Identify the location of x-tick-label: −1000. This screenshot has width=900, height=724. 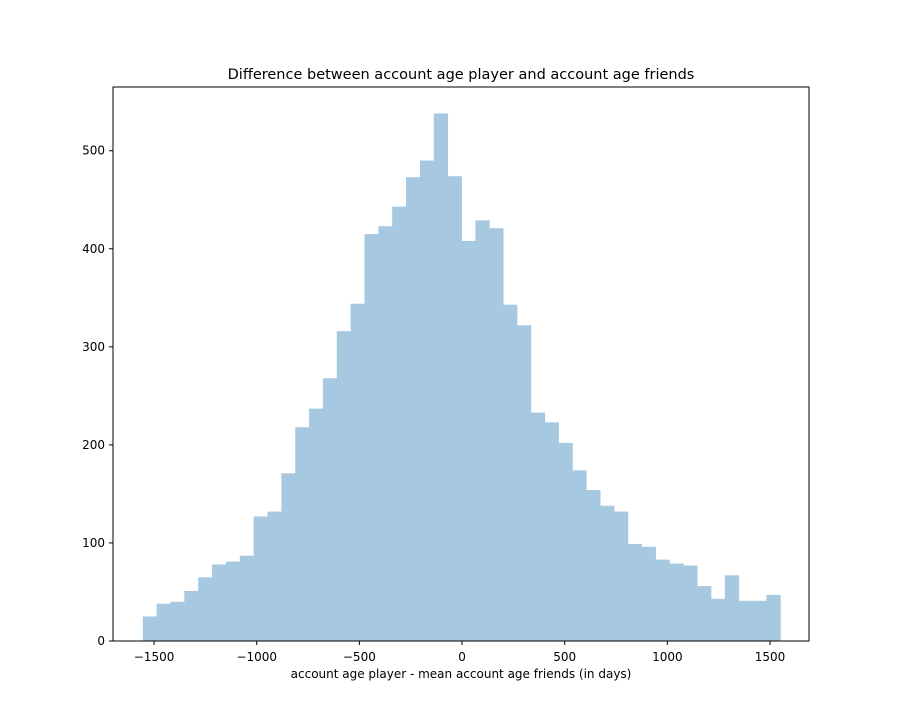
(256, 657).